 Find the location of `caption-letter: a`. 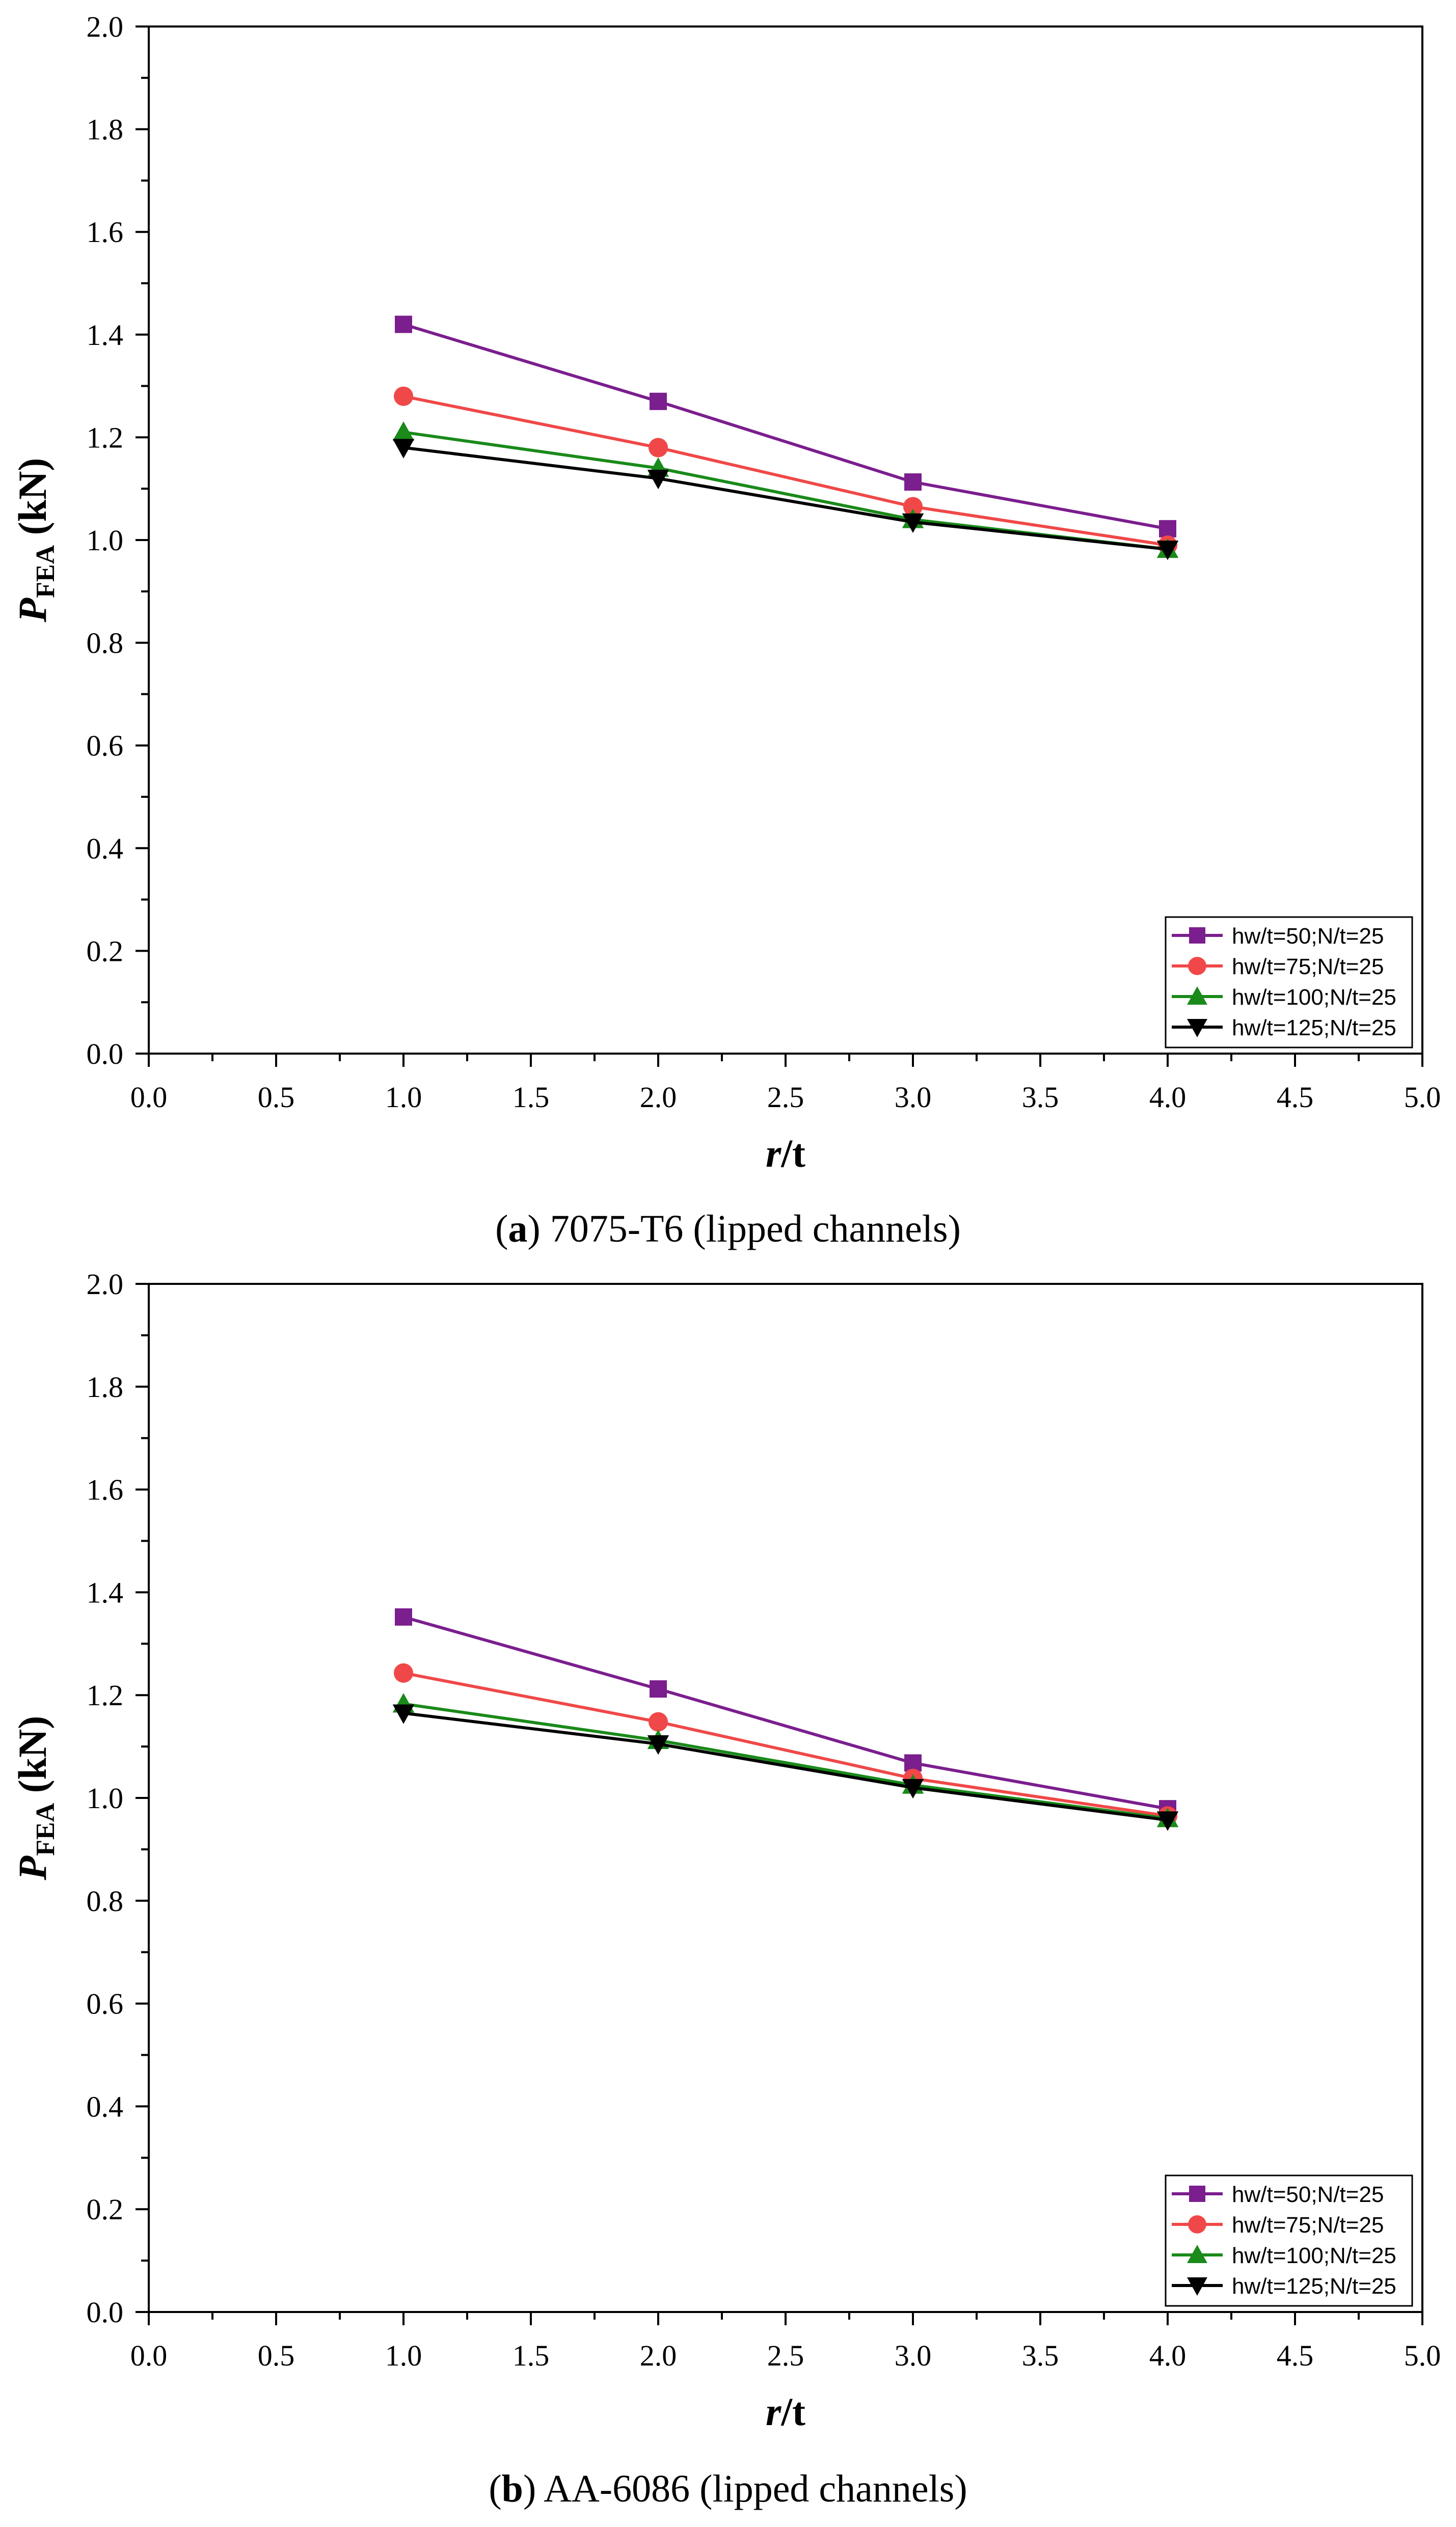

caption-letter: a is located at coordinates (517, 1228).